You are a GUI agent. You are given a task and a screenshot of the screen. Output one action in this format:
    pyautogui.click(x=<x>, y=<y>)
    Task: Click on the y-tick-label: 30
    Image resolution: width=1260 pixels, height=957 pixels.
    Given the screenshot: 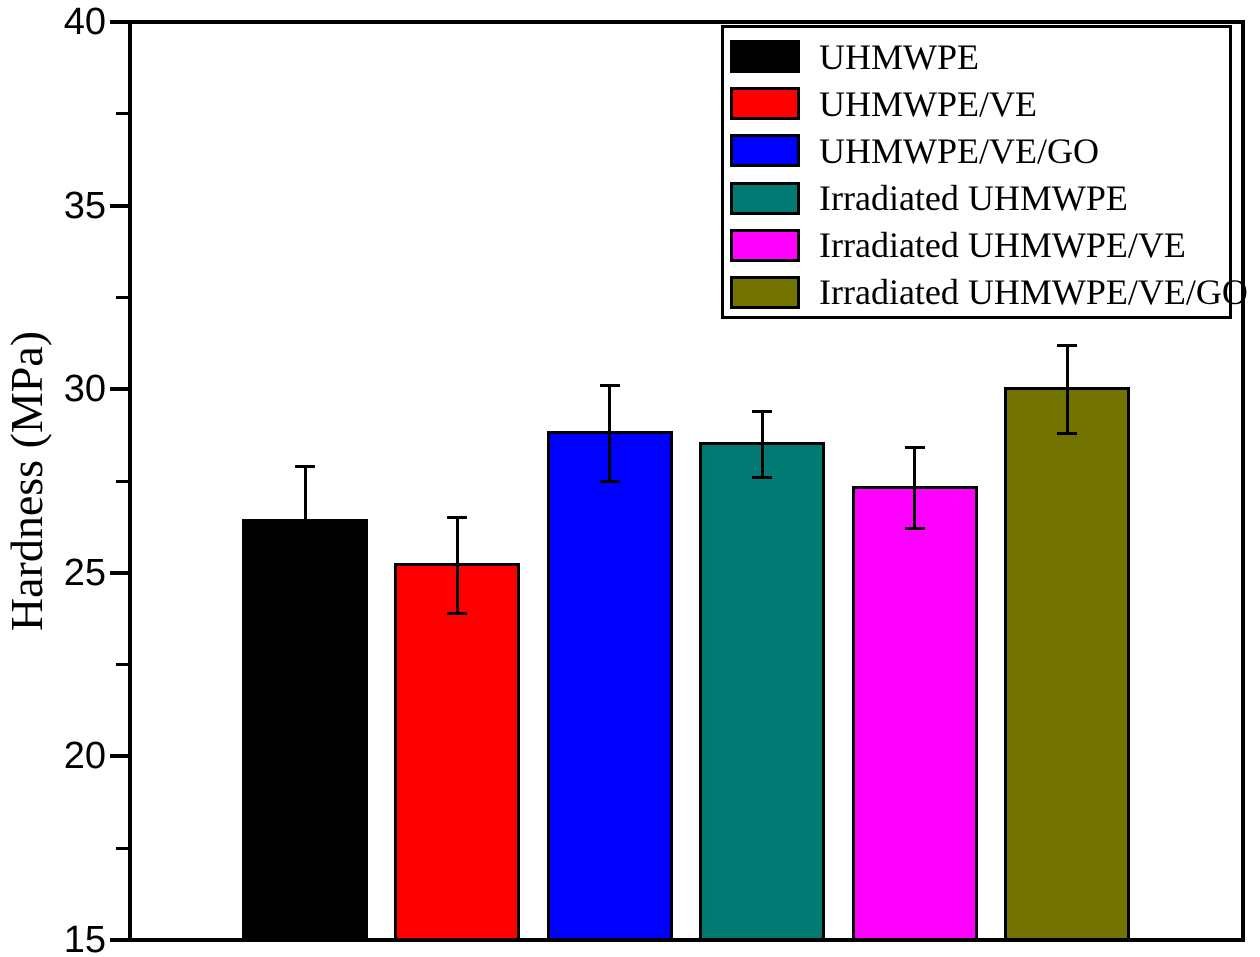 What is the action you would take?
    pyautogui.click(x=84, y=389)
    